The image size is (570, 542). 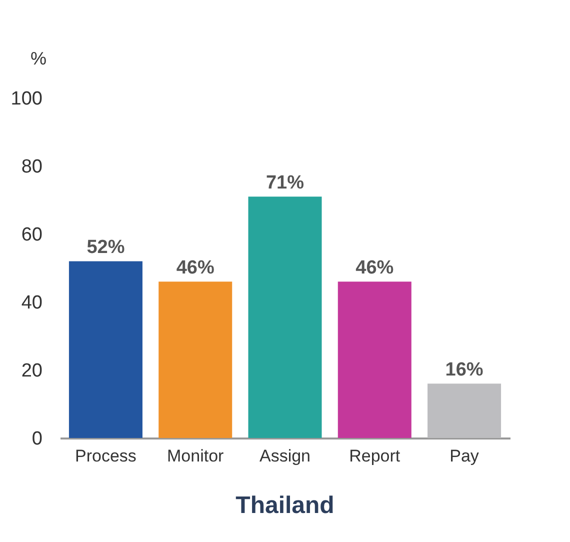 I want to click on x-tick-label: Assign, so click(x=285, y=456).